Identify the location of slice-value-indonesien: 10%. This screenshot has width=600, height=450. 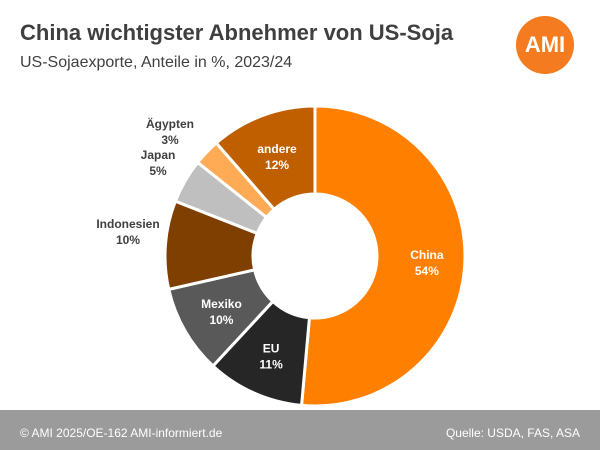
(128, 240).